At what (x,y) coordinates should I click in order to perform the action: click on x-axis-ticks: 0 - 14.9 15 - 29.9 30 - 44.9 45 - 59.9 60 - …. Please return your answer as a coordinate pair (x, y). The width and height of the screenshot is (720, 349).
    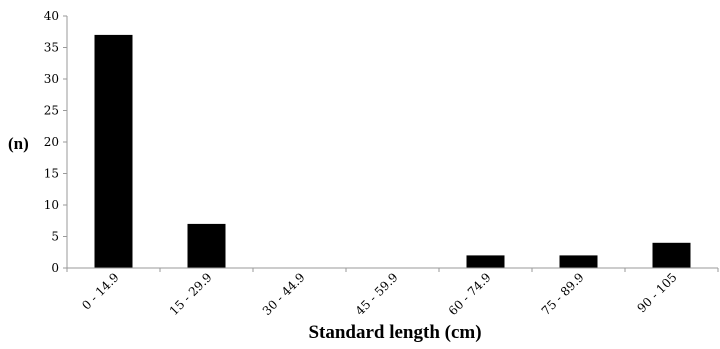
    Looking at the image, I should click on (392, 293).